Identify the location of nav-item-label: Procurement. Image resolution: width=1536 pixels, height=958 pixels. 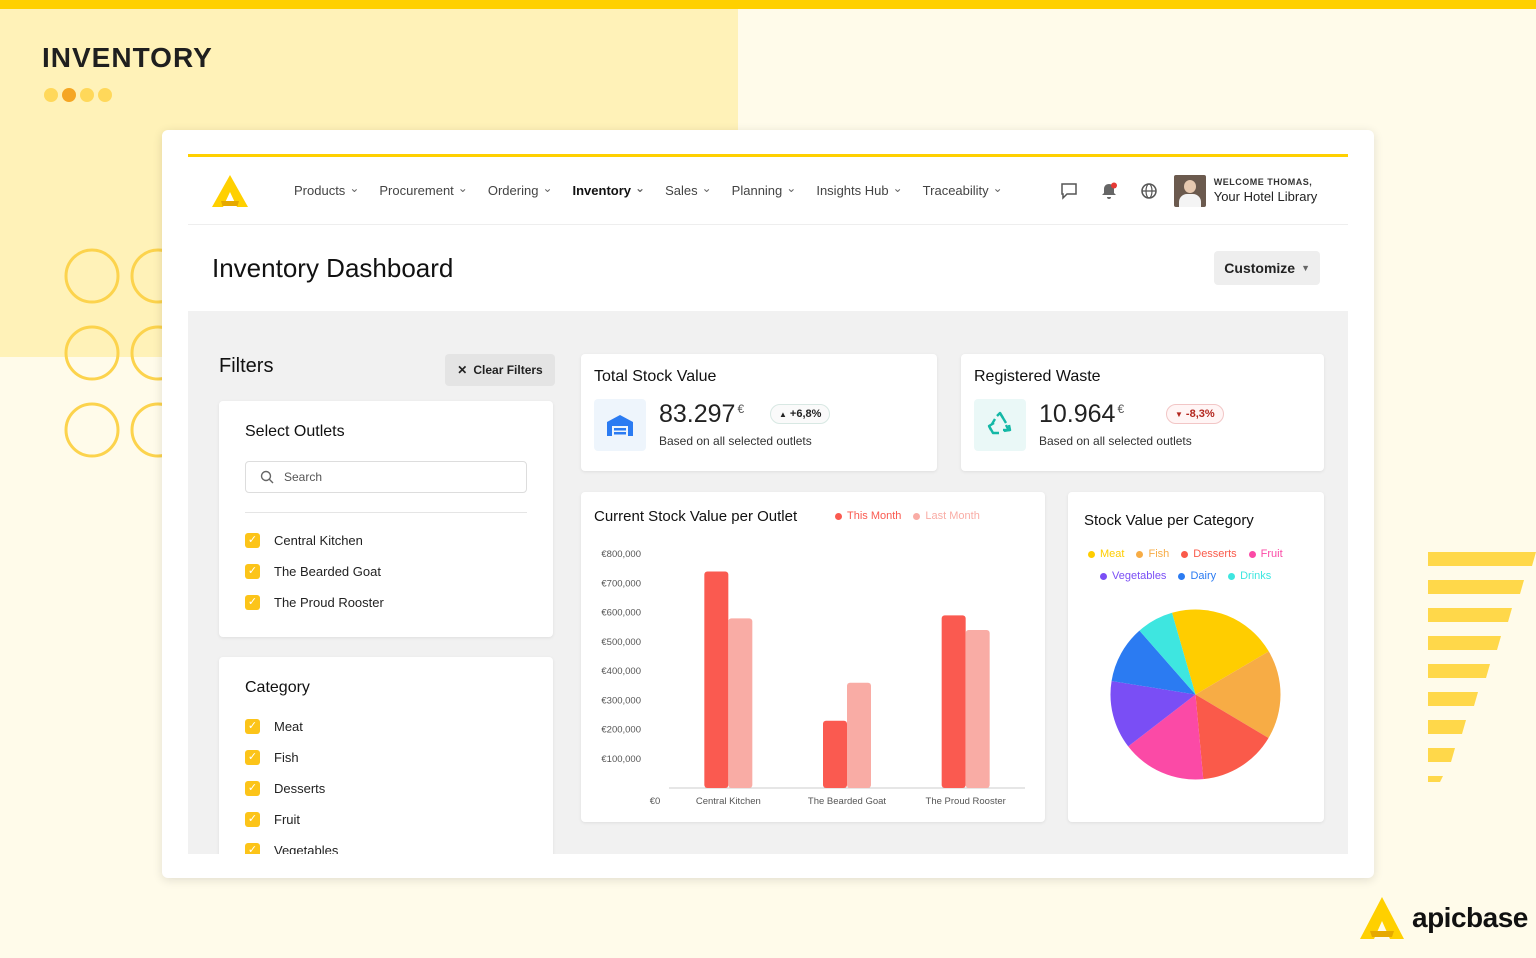
(416, 190).